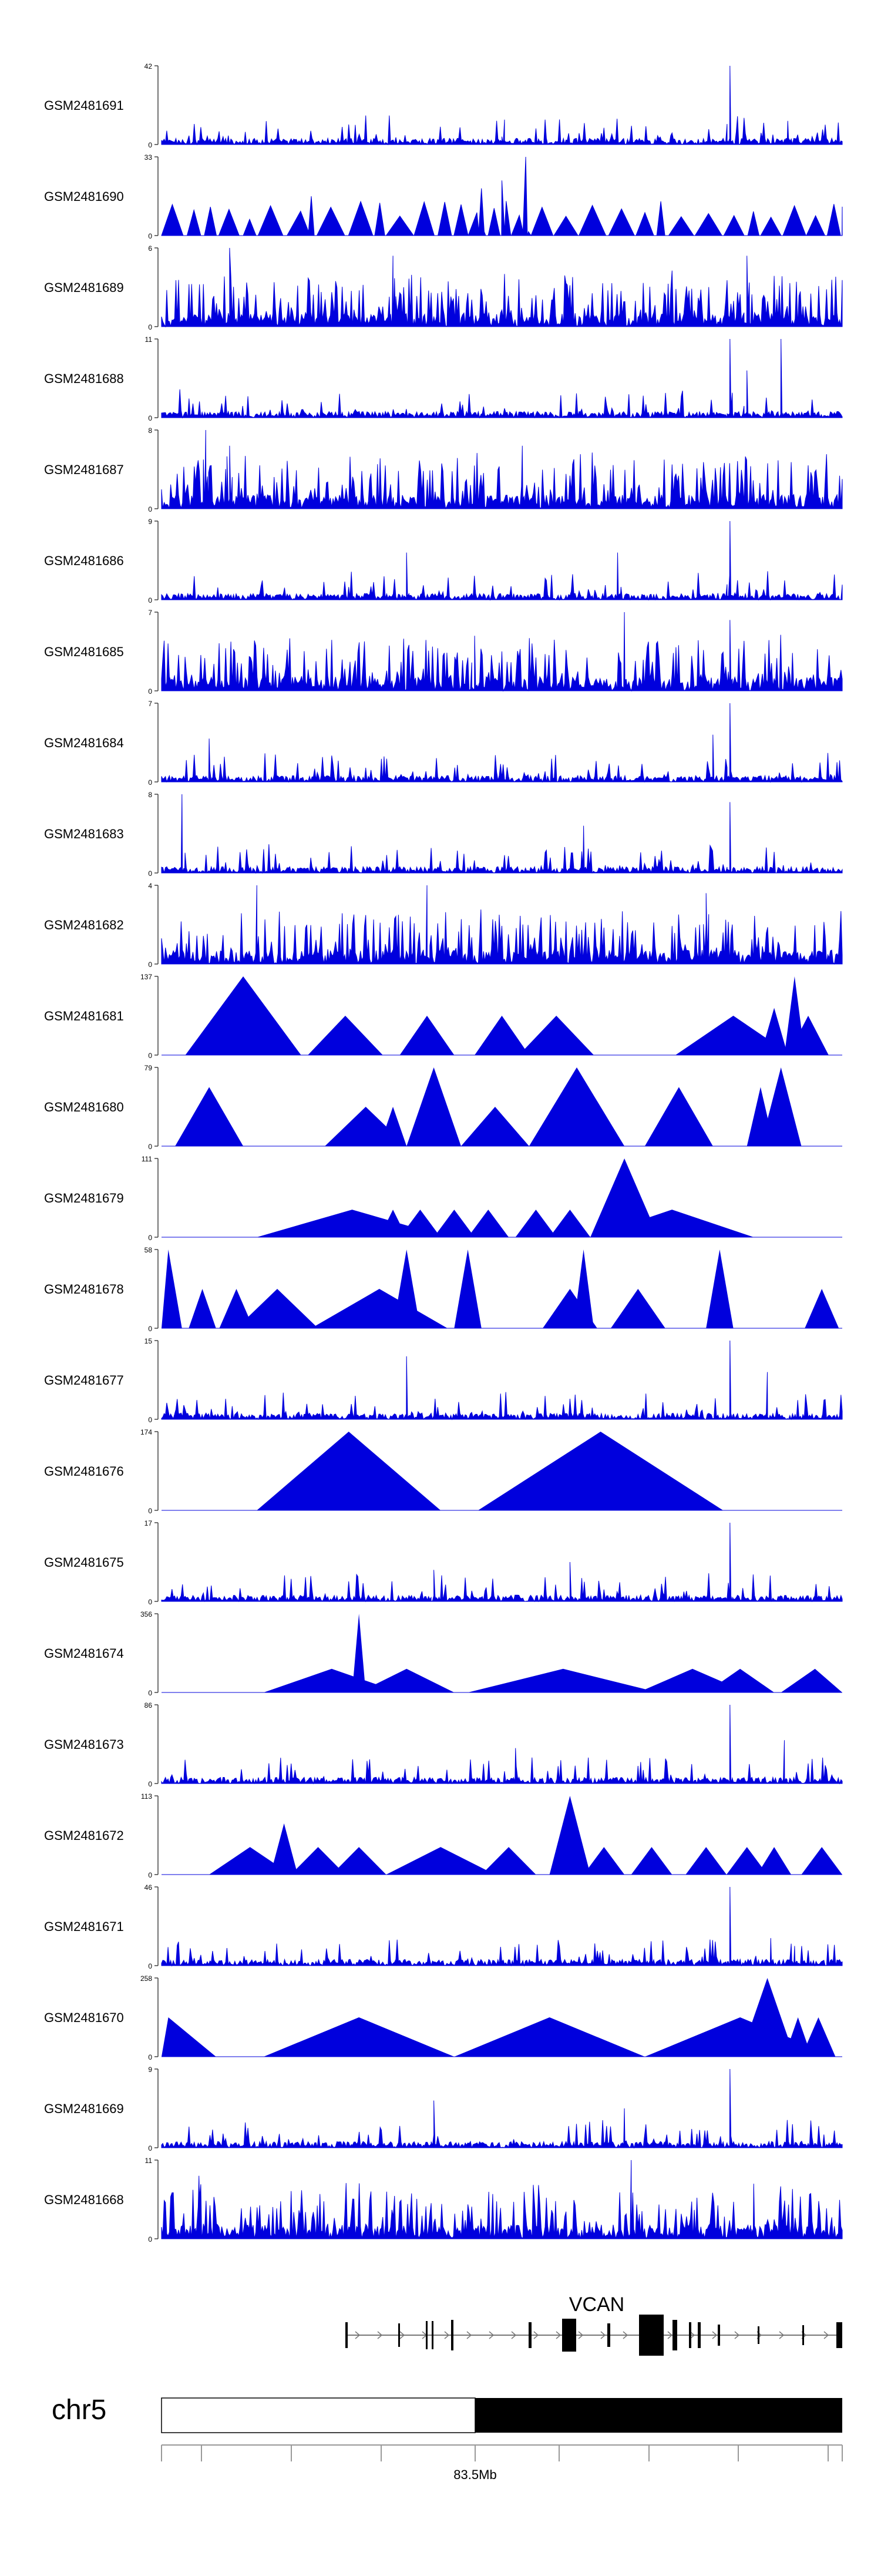 This screenshot has width=881, height=2576. What do you see at coordinates (84, 1926) in the screenshot?
I see `track-label: GSM2481671` at bounding box center [84, 1926].